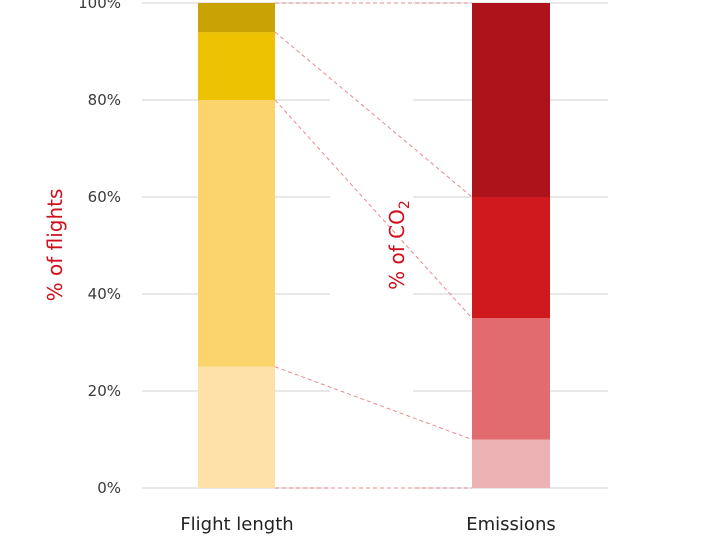 The image size is (707, 540). I want to click on right-axis-title-text: % of CO, so click(397, 249).